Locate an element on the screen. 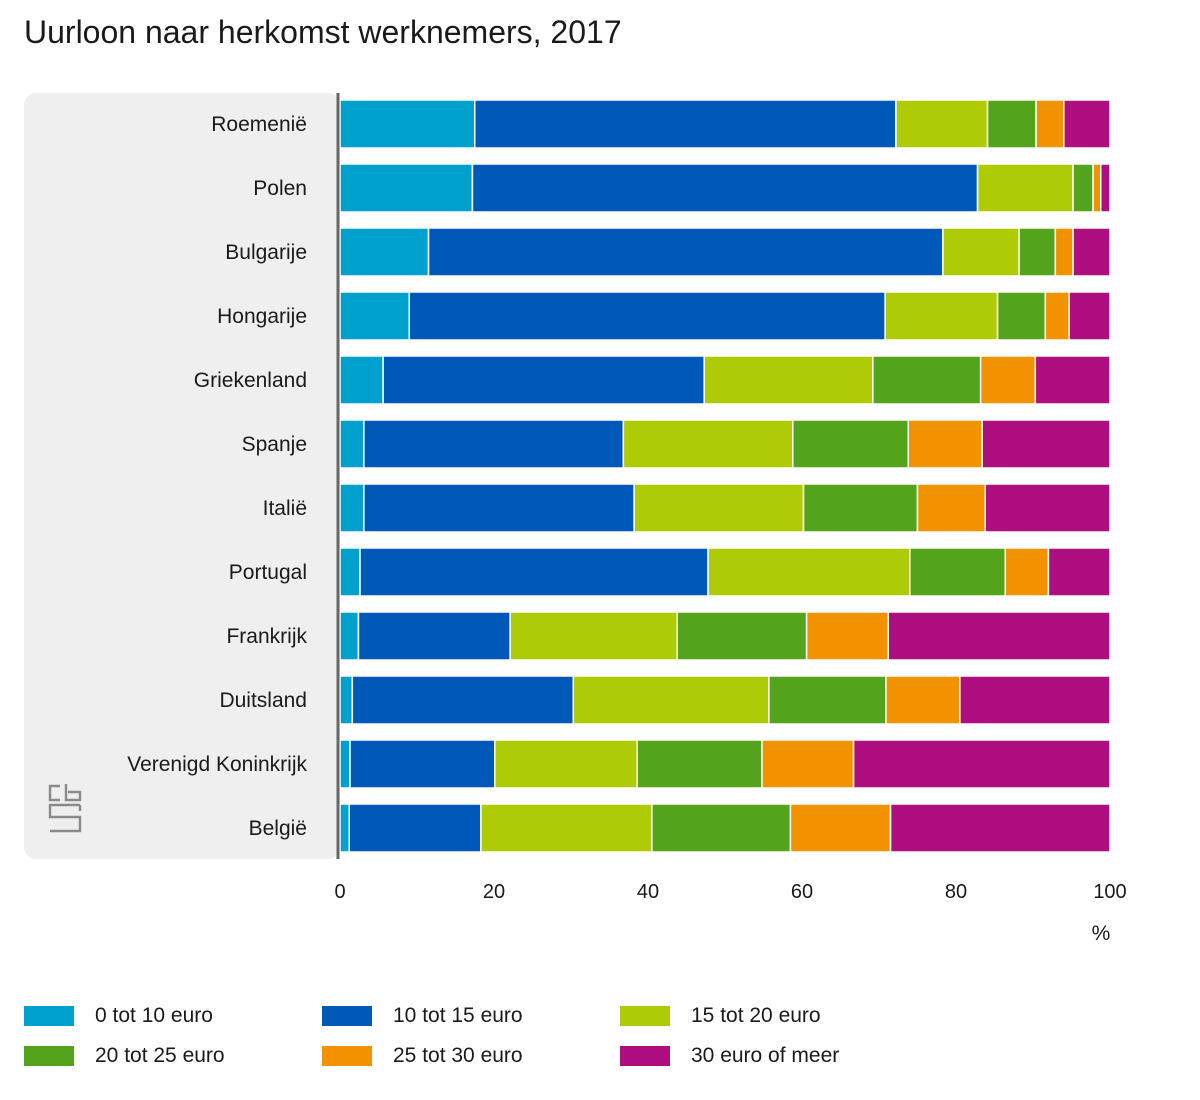 The image size is (1200, 1100). category-label: Polen is located at coordinates (280, 188).